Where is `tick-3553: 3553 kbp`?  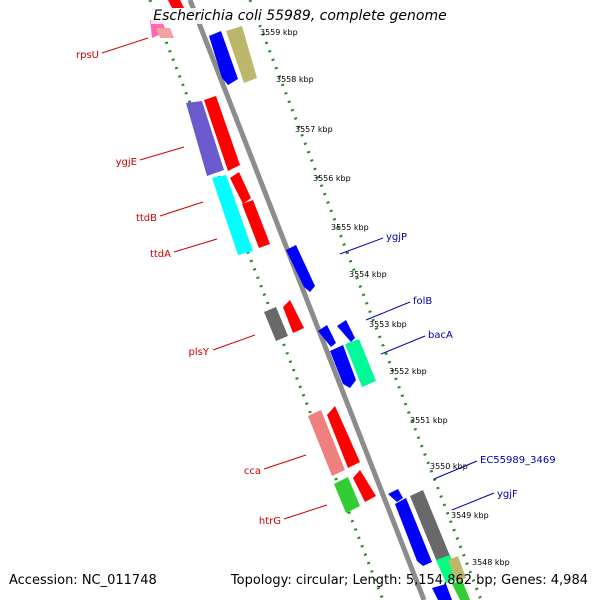
tick-3553: 3553 kbp is located at coordinates (388, 324).